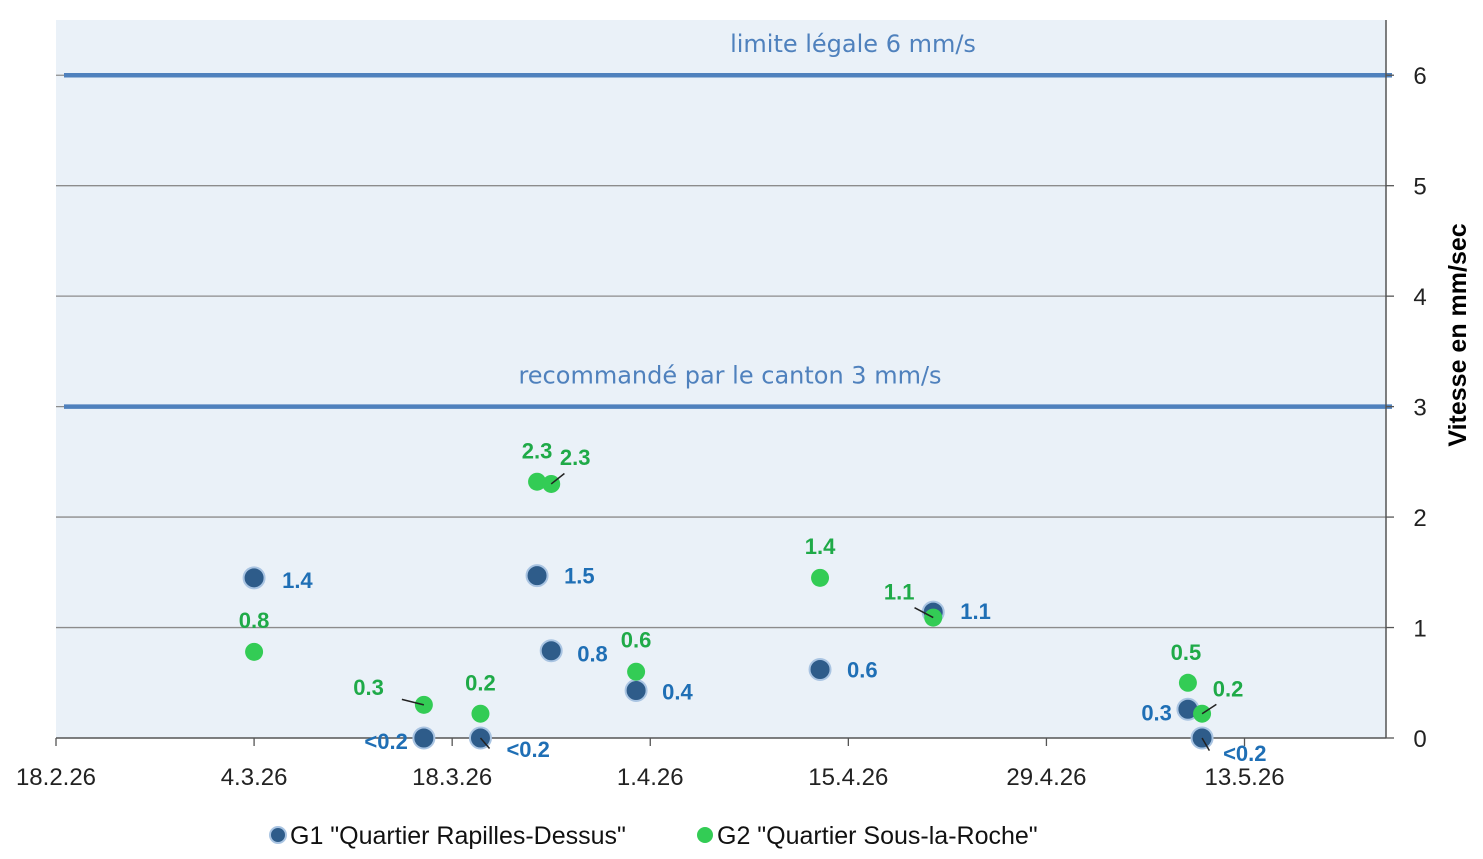 Image resolution: width=1483 pixels, height=859 pixels. I want to click on reference-line-label: limite légale 6 mm/s, so click(853, 44).